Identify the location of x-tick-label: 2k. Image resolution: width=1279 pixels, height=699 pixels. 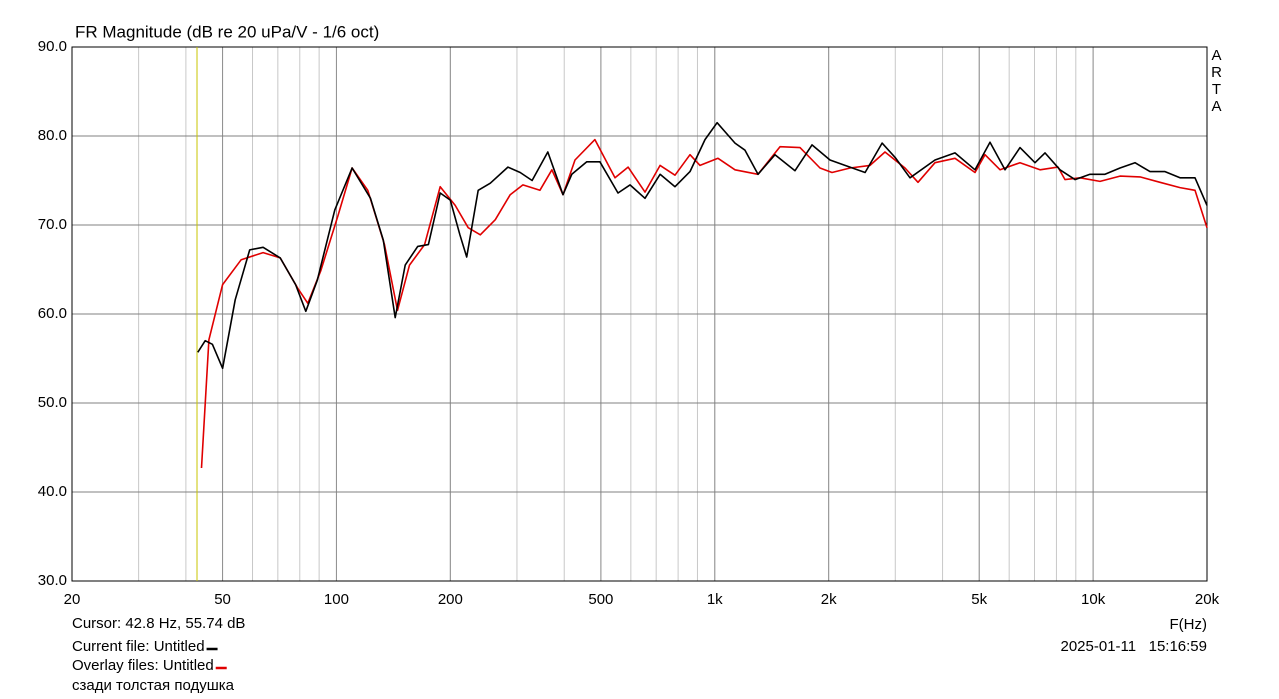
(829, 599).